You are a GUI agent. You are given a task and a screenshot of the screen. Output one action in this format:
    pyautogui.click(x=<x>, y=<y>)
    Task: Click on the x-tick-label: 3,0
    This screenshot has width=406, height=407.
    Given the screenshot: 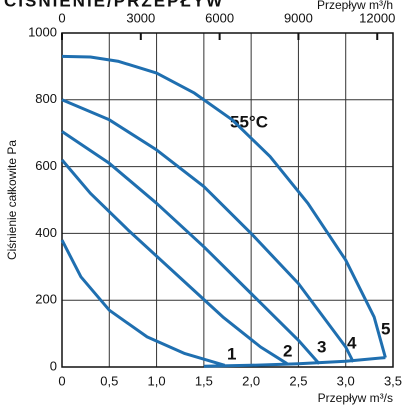 What is the action you would take?
    pyautogui.click(x=346, y=380)
    